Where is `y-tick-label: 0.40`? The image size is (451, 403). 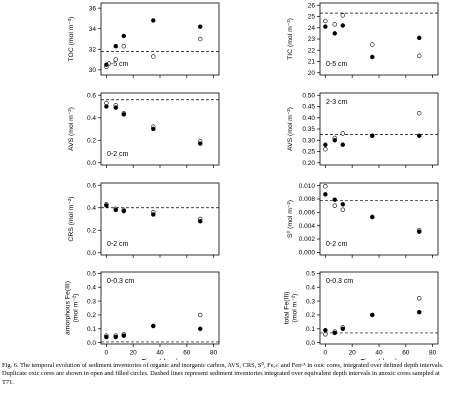
y-tick-label: 0.40 is located at coordinates (308, 118).